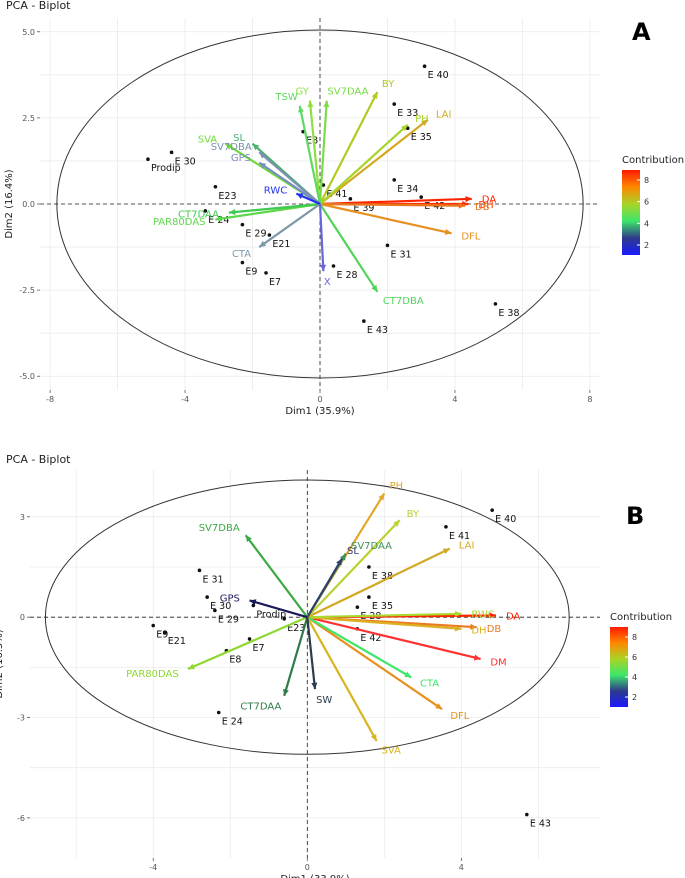 The image size is (685, 878). I want to click on variable-label: GY, so click(303, 92).